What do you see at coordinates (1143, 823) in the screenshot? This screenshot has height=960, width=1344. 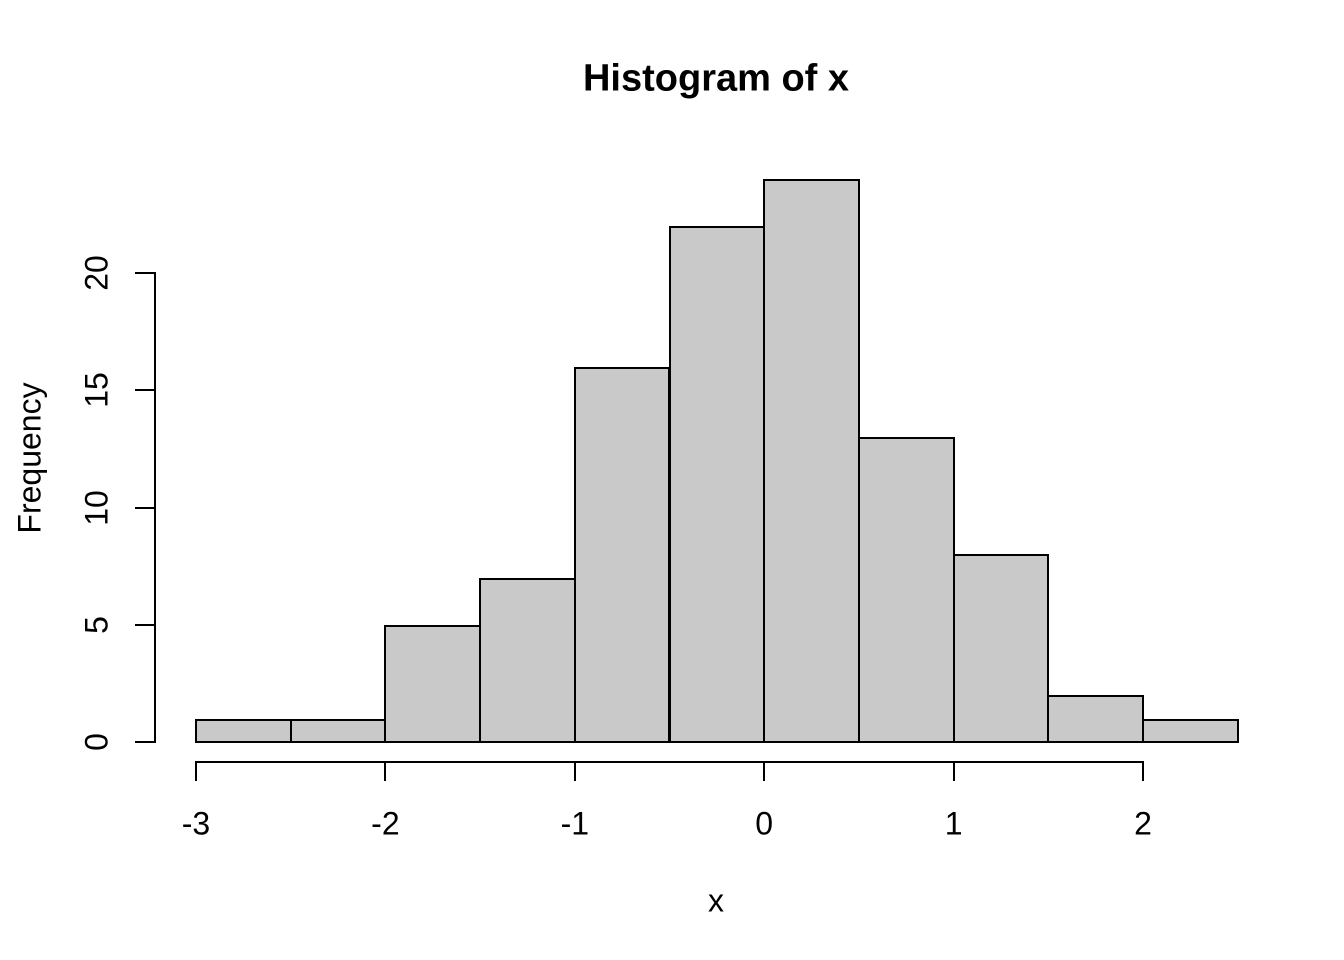 I see `x-tick-label: 2` at bounding box center [1143, 823].